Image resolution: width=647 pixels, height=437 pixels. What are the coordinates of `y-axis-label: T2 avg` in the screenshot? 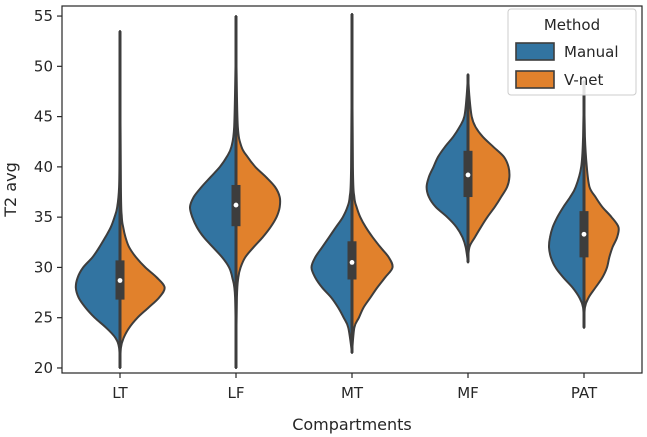 It's located at (10, 189).